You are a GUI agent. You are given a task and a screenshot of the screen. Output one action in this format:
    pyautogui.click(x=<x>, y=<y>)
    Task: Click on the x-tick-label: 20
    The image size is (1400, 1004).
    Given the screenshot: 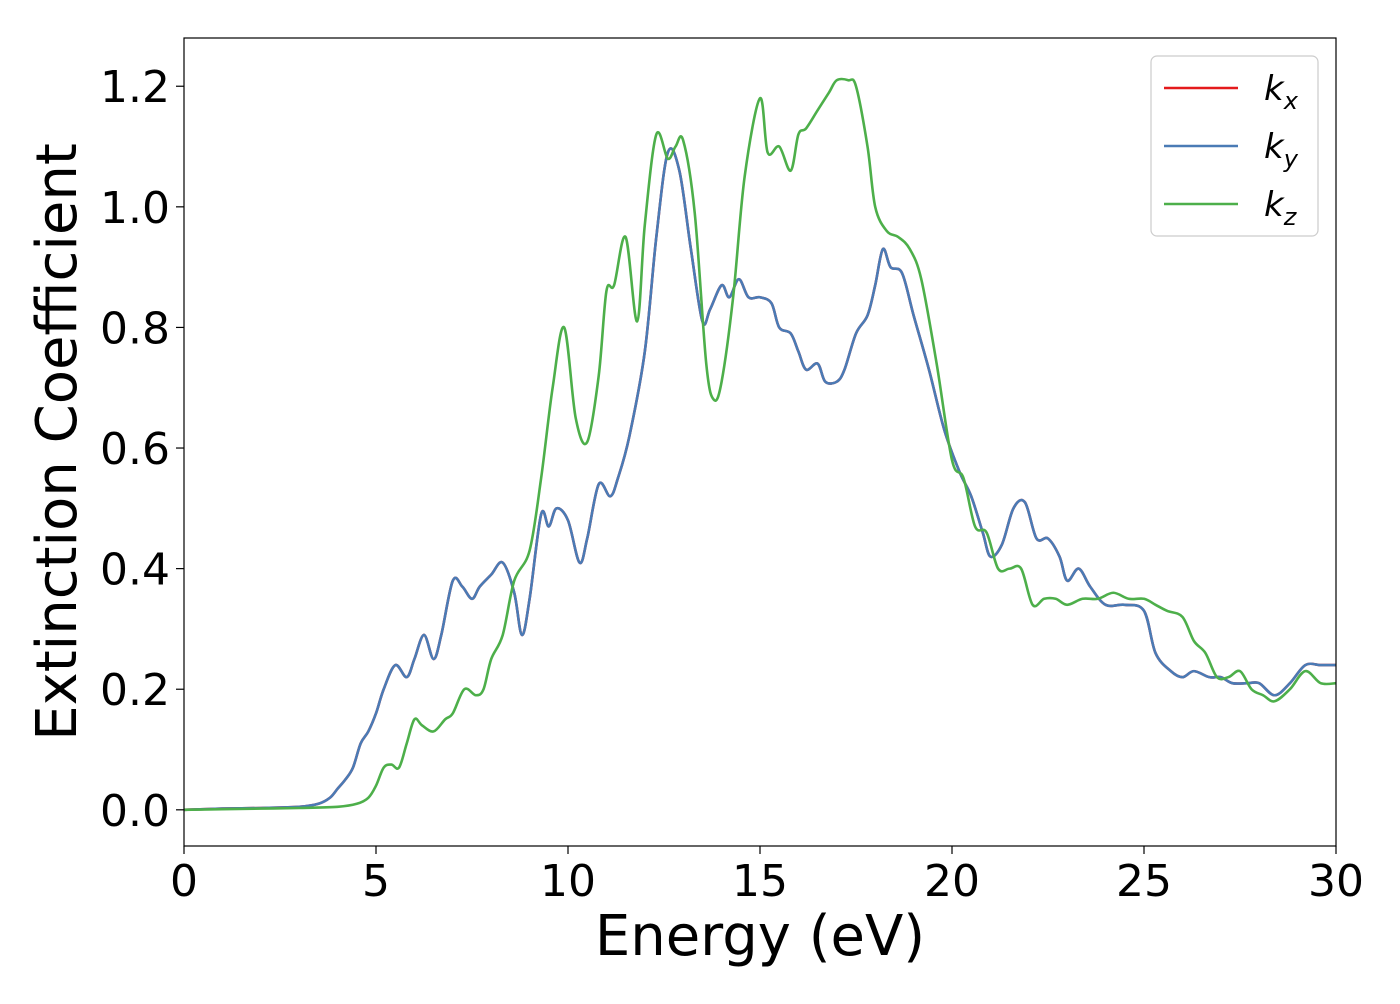 What is the action you would take?
    pyautogui.click(x=952, y=881)
    